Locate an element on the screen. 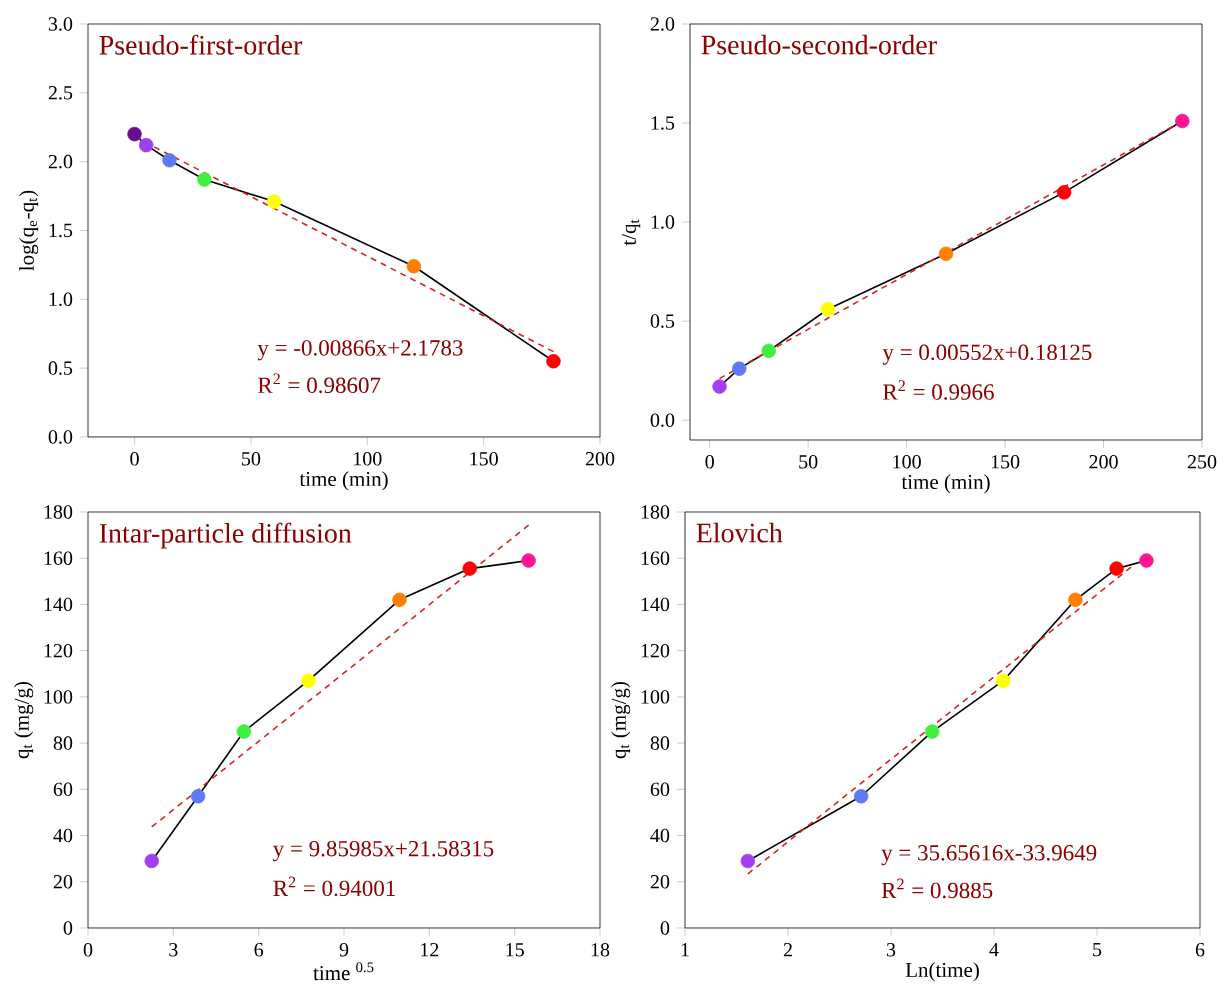 The height and width of the screenshot is (988, 1225). x-tick-label: 9 is located at coordinates (344, 950).